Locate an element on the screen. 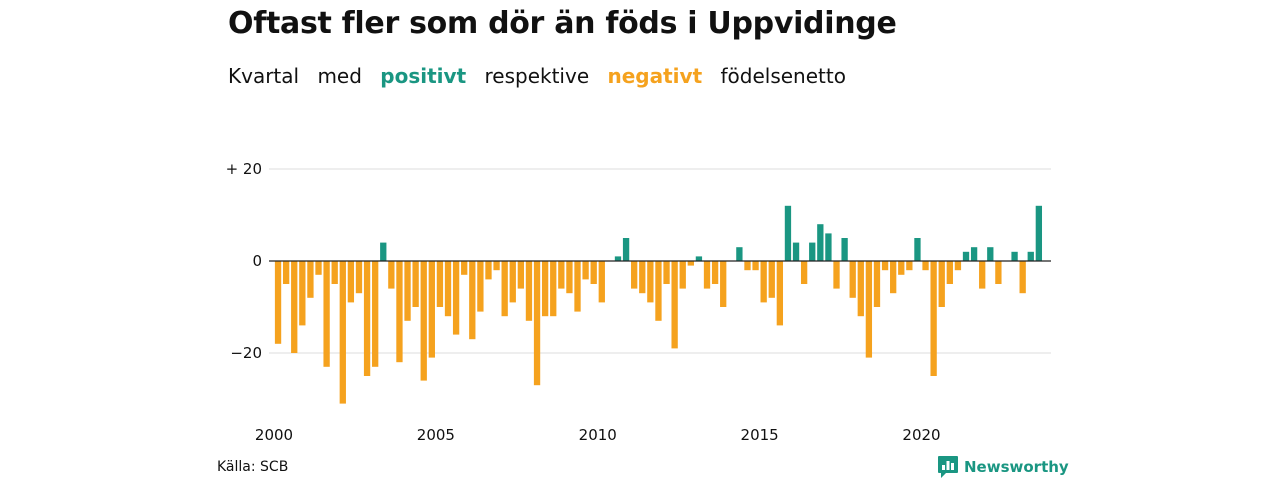  x-axis-ticks: 2000 2005 2010 2015 2020 is located at coordinates (598, 435).